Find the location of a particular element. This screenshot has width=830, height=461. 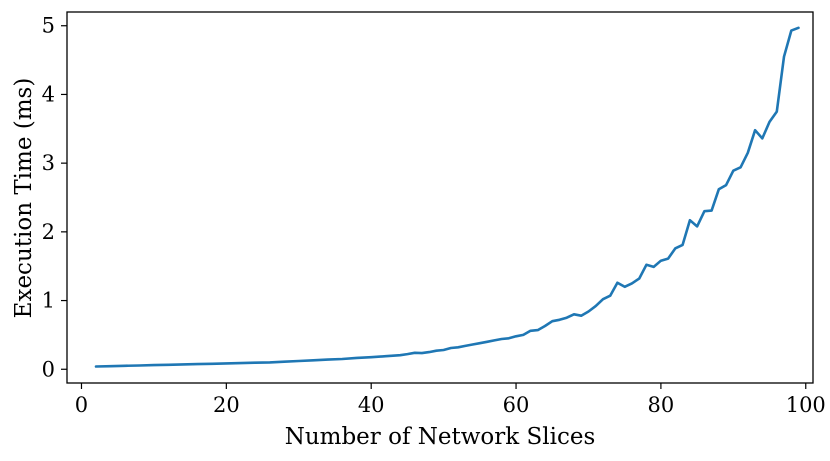

y-tick-label: 3 is located at coordinates (48, 163).